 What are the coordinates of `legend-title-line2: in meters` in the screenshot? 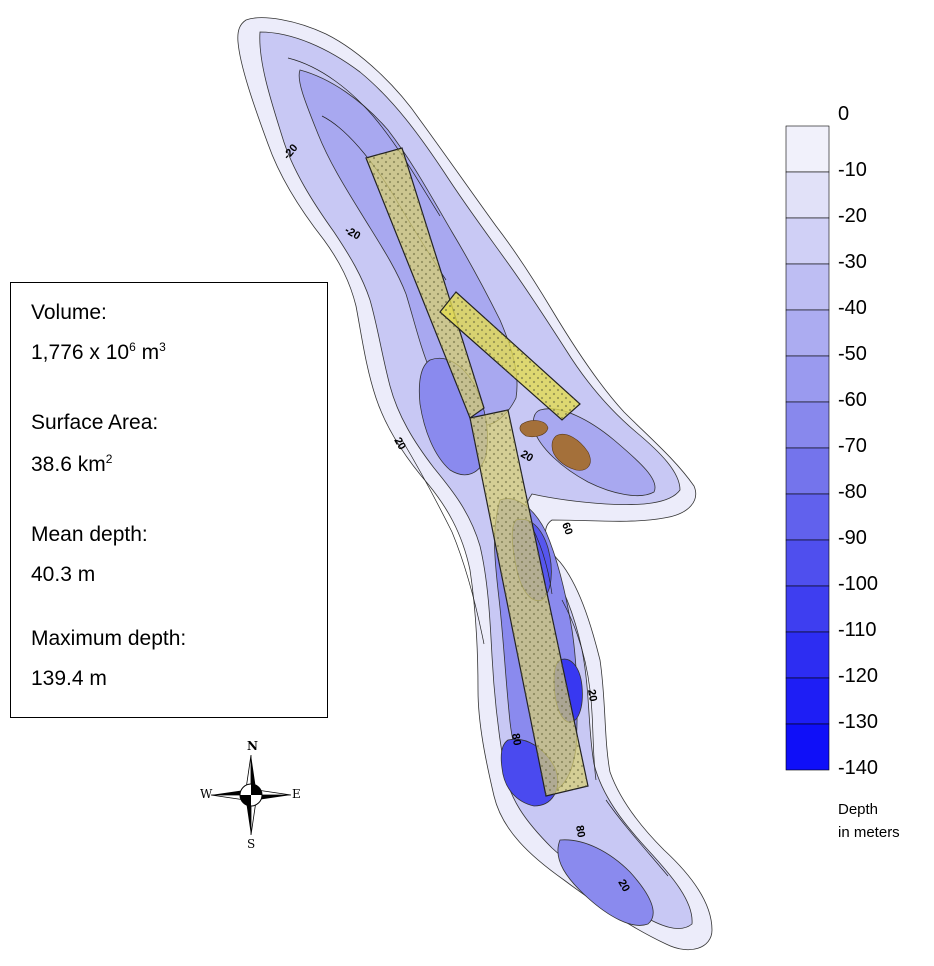 It's located at (869, 832).